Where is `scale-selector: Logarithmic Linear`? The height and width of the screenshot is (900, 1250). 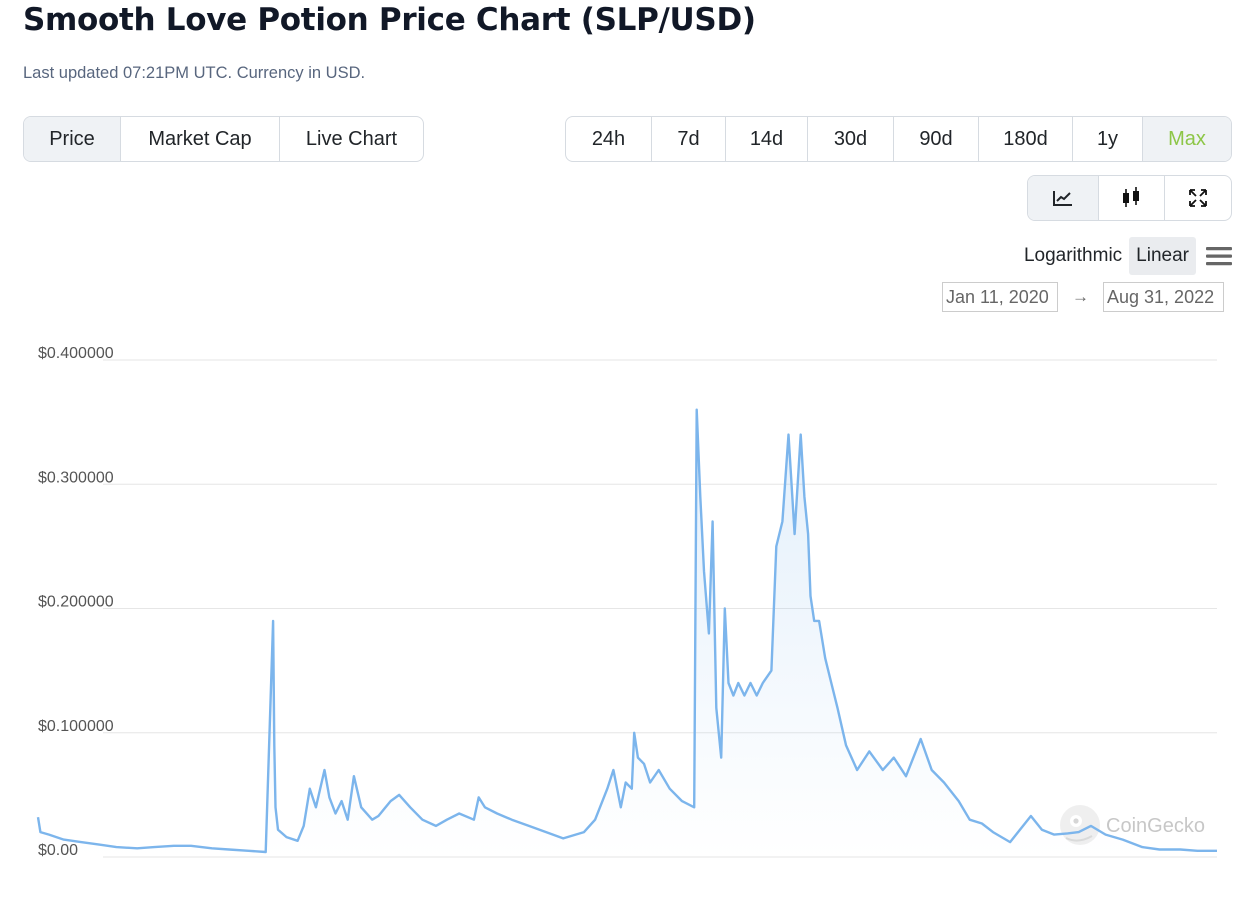
scale-selector: Logarithmic Linear is located at coordinates (1124, 256).